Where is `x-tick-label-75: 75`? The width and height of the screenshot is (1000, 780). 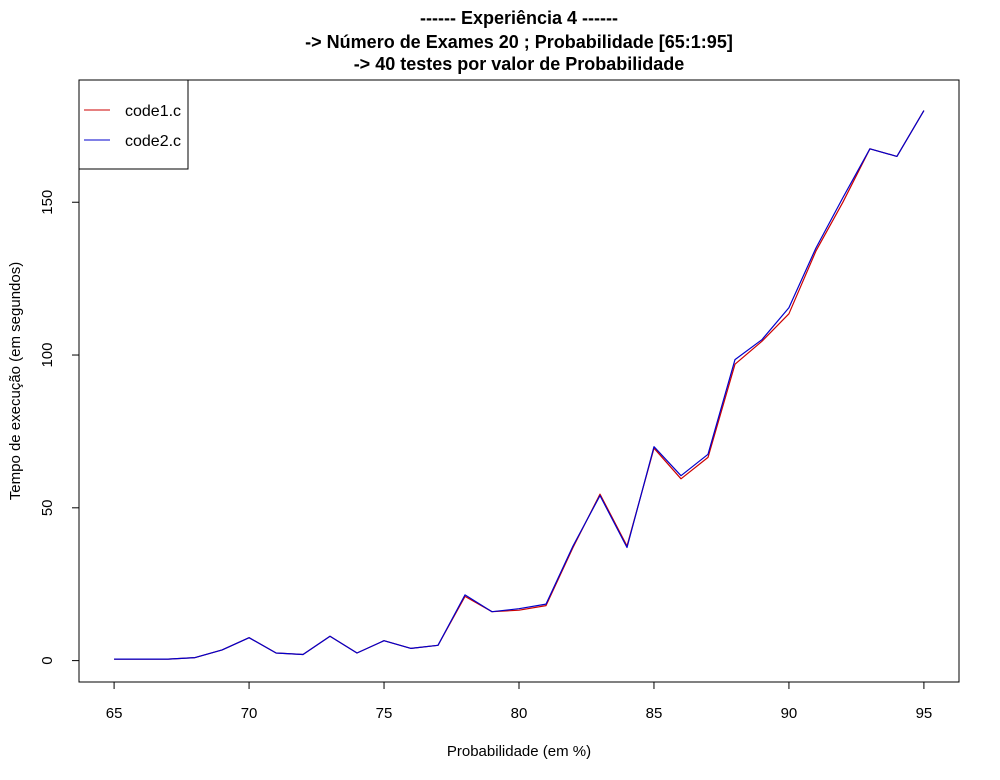
x-tick-label-75: 75 is located at coordinates (384, 713).